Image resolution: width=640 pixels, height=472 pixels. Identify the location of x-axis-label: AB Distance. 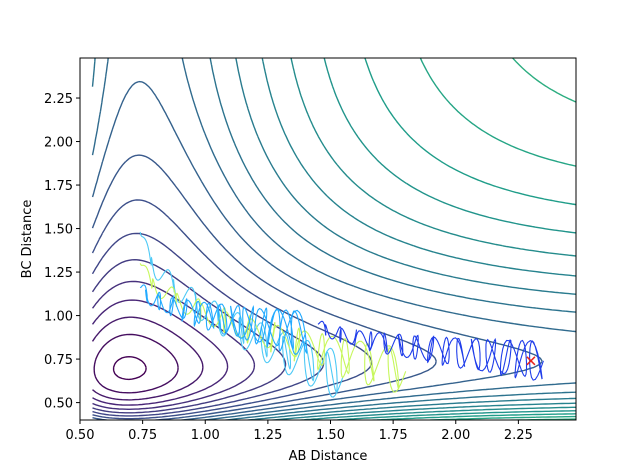
(328, 456).